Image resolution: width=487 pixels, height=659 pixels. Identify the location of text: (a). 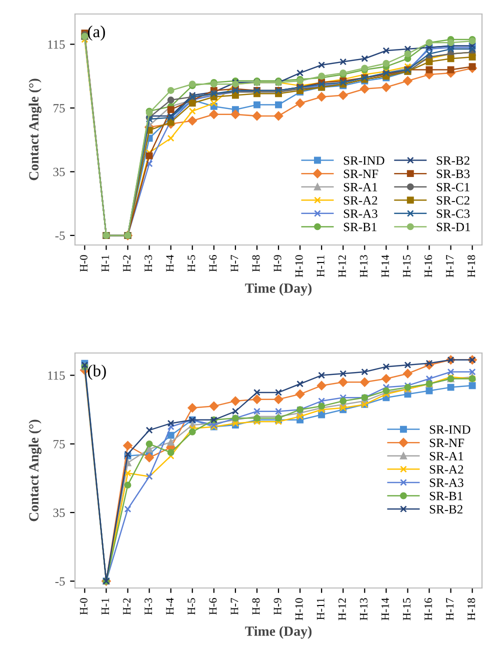
(96, 33).